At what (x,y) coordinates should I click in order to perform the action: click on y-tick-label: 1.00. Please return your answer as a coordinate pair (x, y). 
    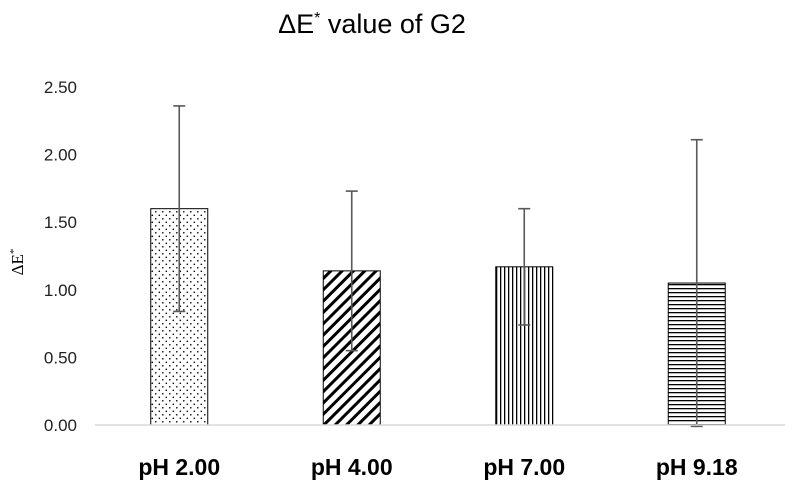
    Looking at the image, I should click on (60, 290).